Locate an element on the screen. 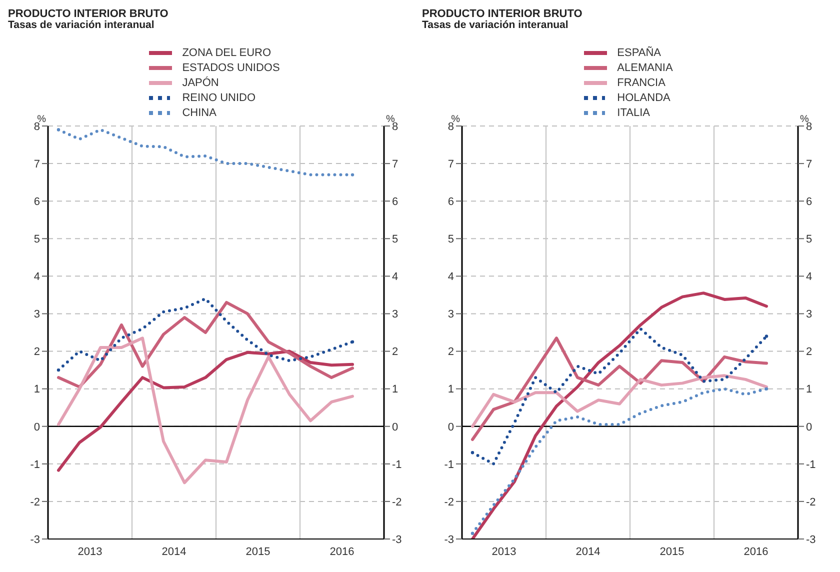 The height and width of the screenshot is (572, 840). legend-label: CHINA is located at coordinates (199, 112).